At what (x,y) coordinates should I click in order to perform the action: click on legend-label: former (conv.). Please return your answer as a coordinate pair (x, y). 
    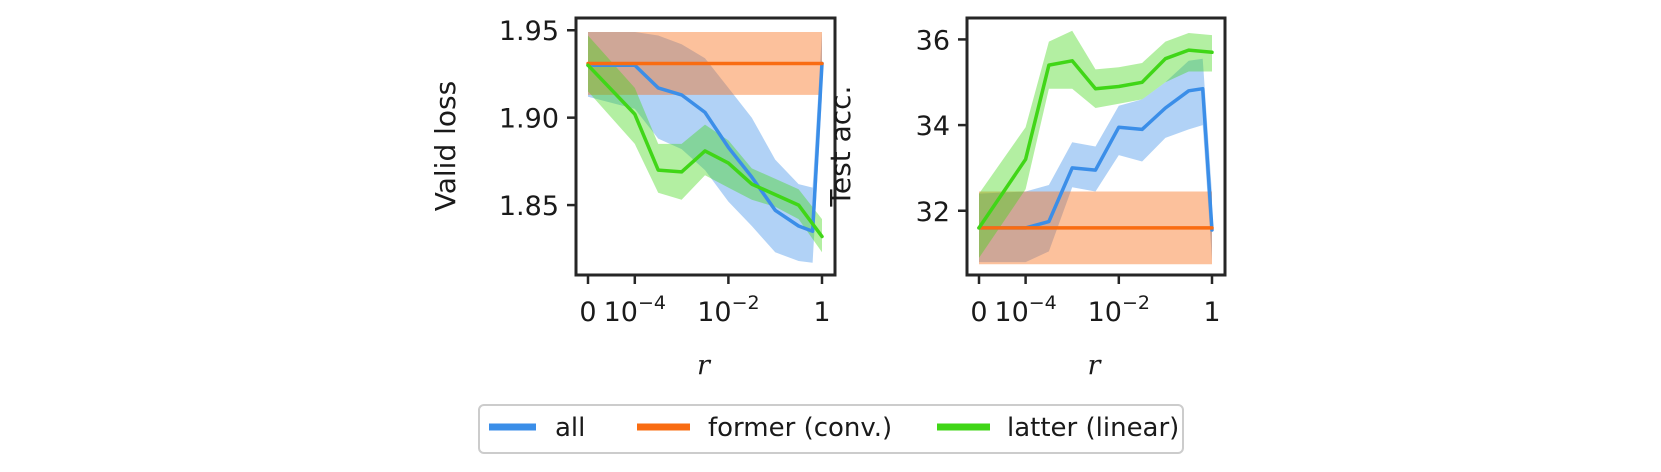
    Looking at the image, I should click on (800, 428).